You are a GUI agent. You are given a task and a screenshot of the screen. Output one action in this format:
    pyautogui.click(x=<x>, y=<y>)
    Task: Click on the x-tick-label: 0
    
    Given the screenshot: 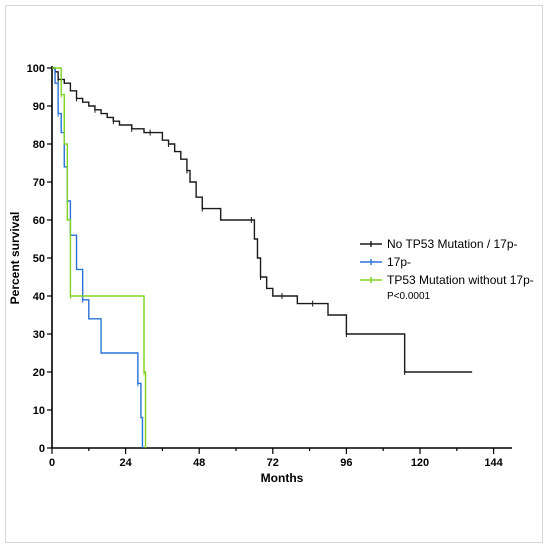 What is the action you would take?
    pyautogui.click(x=52, y=463)
    